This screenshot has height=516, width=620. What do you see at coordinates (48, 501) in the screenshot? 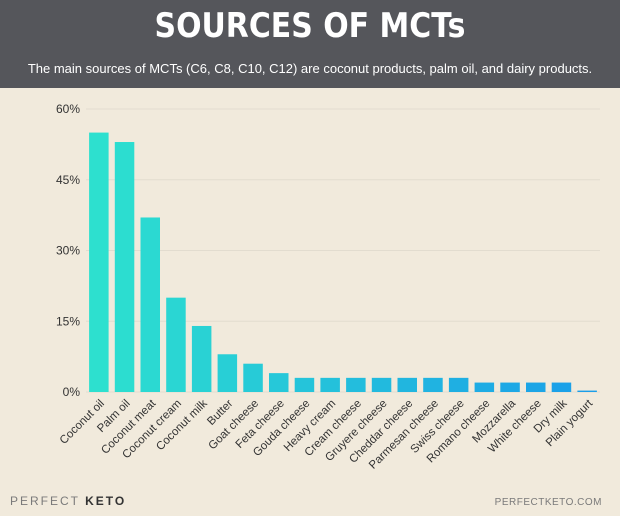
I see `brand-prefix: PERFECT` at bounding box center [48, 501].